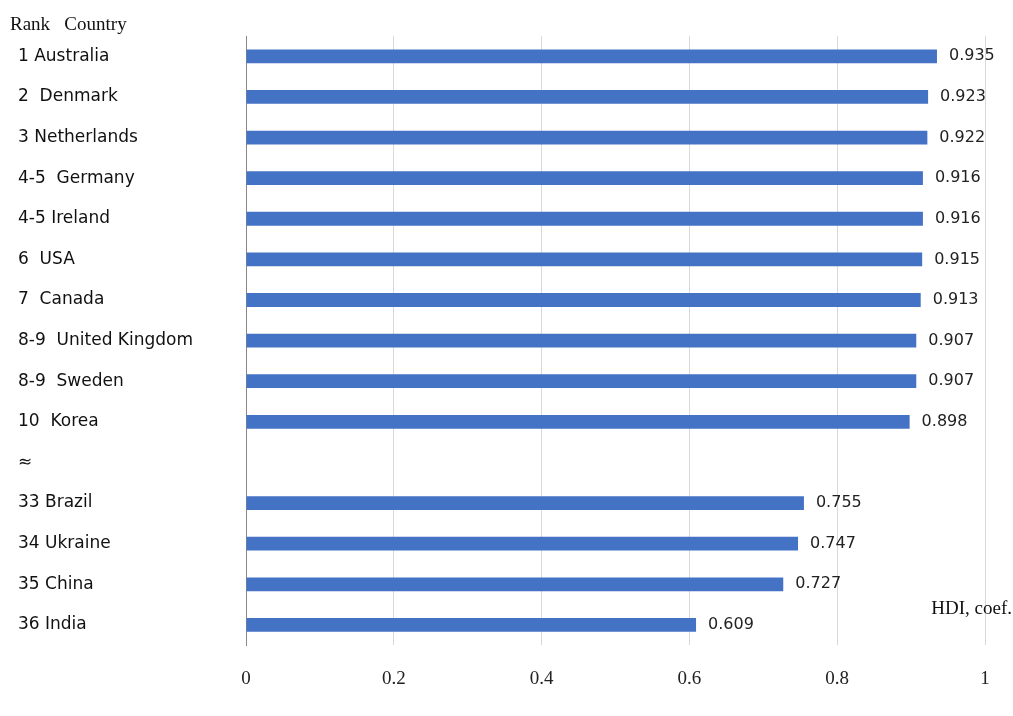 The height and width of the screenshot is (716, 1013). I want to click on x-tick-label: 0.2, so click(393, 677).